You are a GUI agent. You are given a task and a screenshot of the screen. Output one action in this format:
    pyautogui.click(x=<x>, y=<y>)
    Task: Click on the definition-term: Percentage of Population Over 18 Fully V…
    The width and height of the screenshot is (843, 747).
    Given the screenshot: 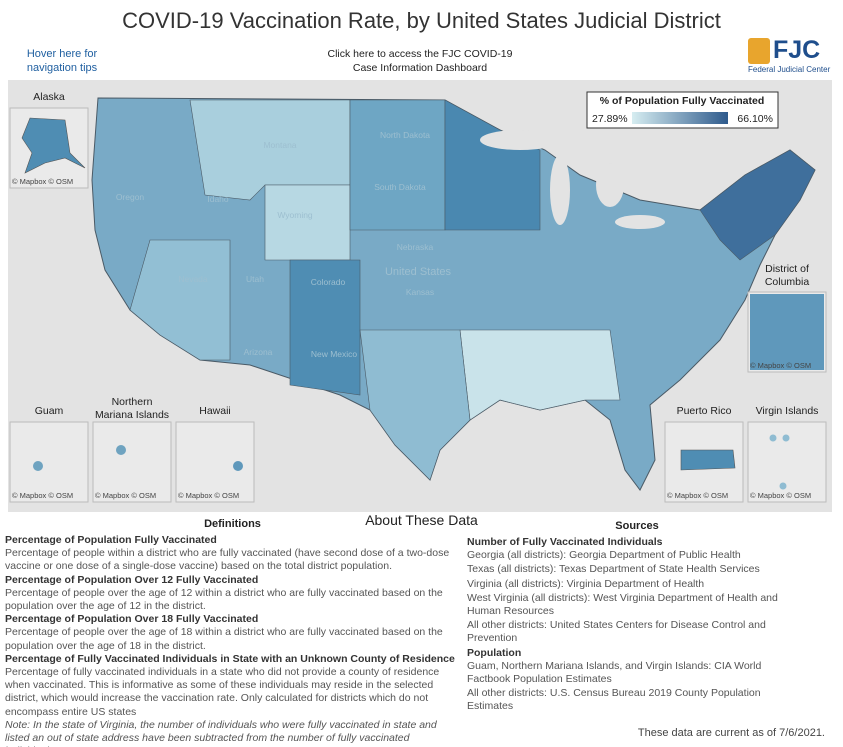 What is the action you would take?
    pyautogui.click(x=132, y=619)
    